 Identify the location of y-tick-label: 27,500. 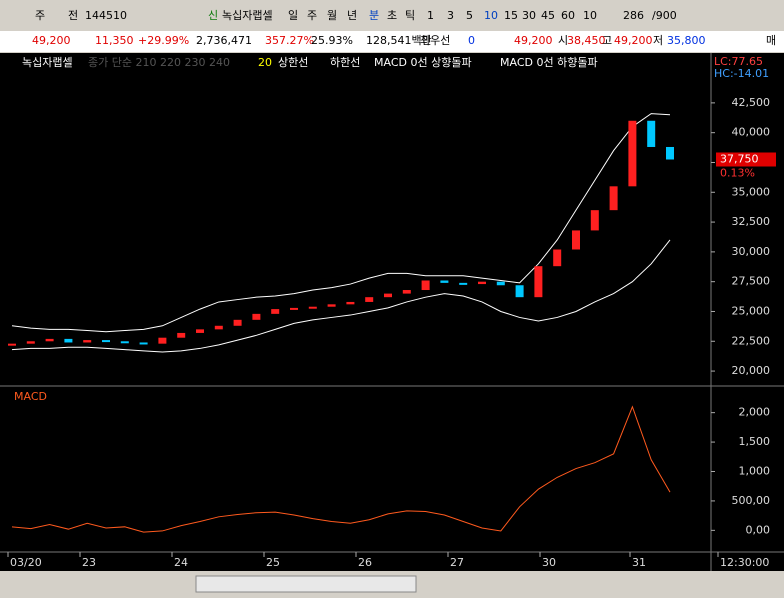
(751, 281).